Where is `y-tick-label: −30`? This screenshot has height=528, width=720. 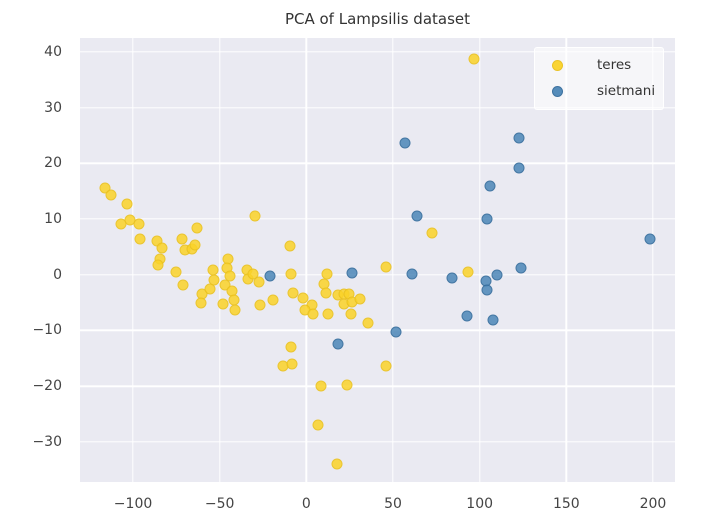
y-tick-label: −30 is located at coordinates (47, 441).